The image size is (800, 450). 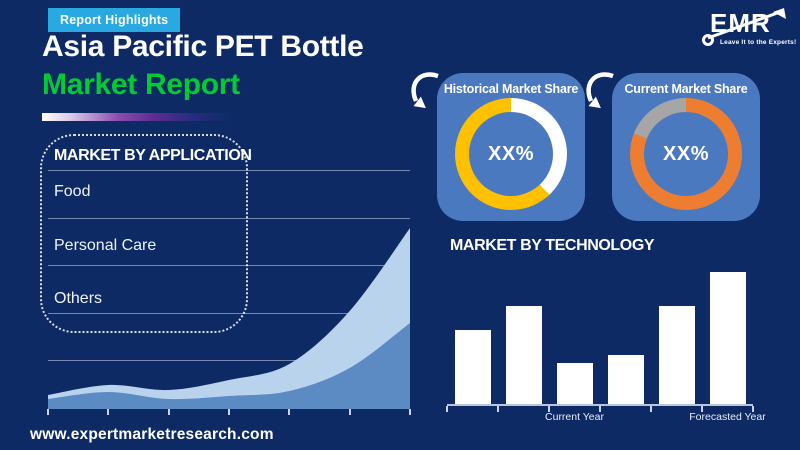 I want to click on footer-website-link: www.expertmarketresearch.com, so click(x=152, y=434).